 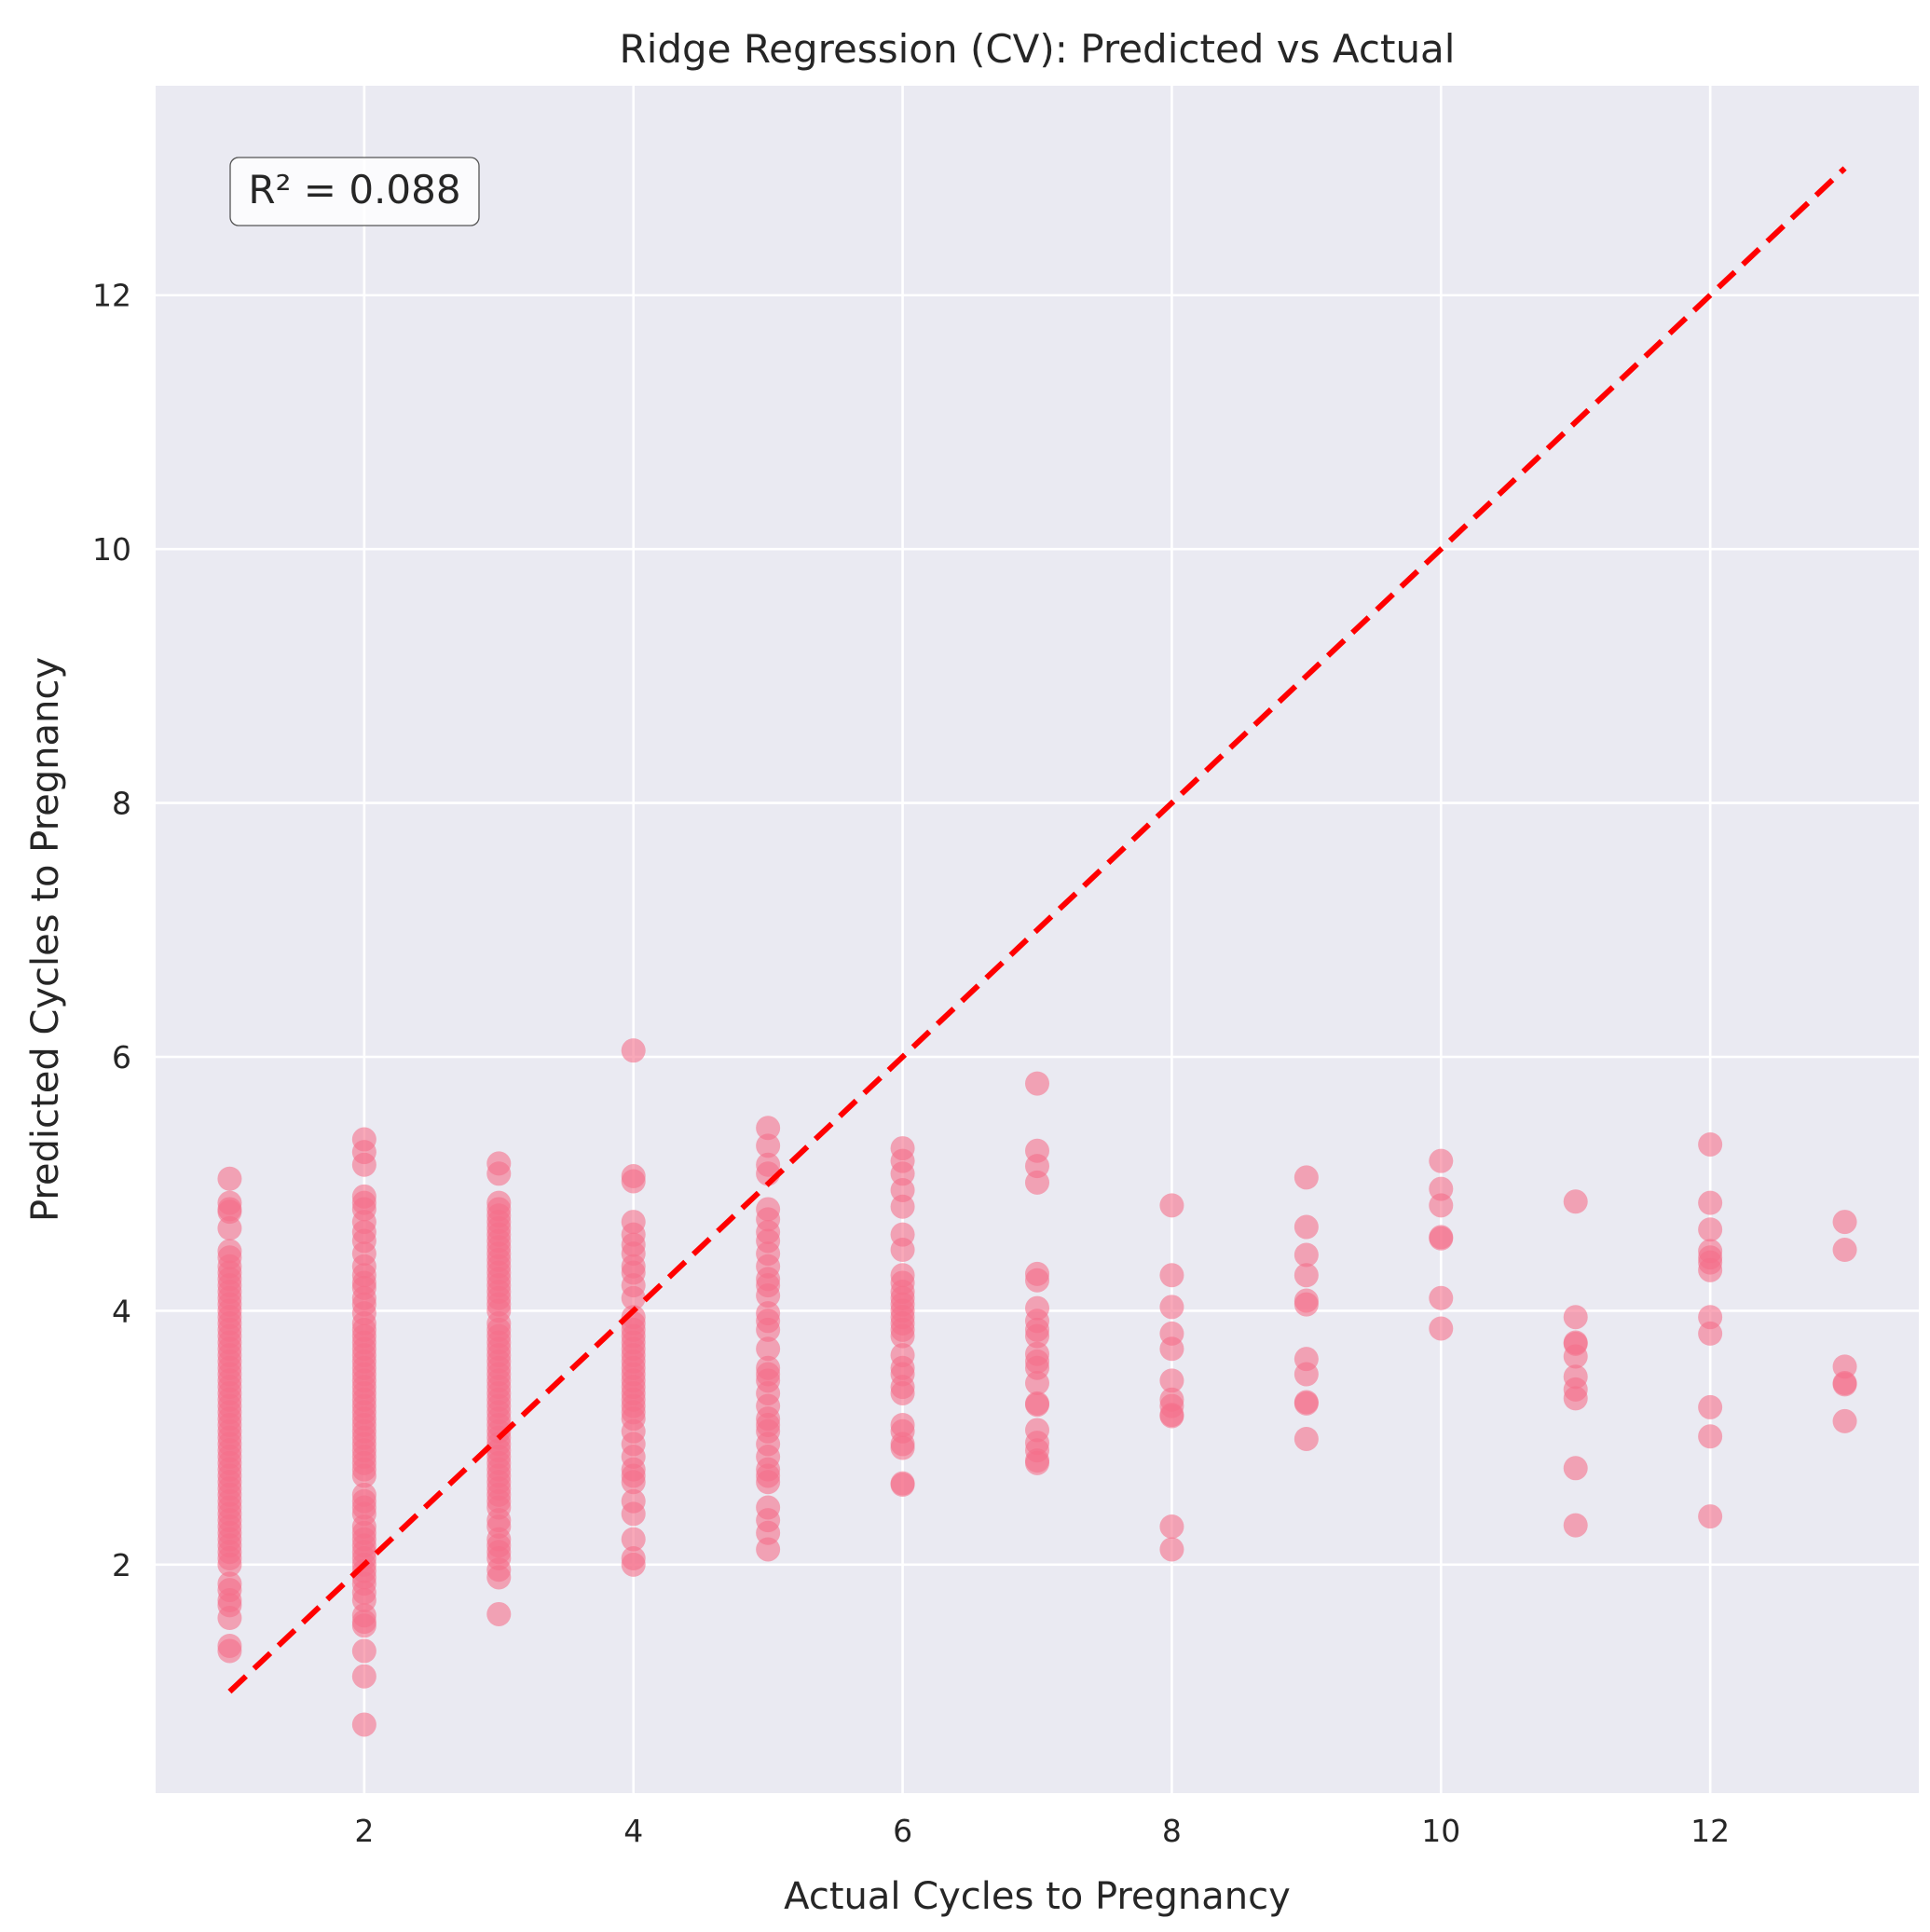 What do you see at coordinates (121, 1565) in the screenshot?
I see `y-tick-label: 2` at bounding box center [121, 1565].